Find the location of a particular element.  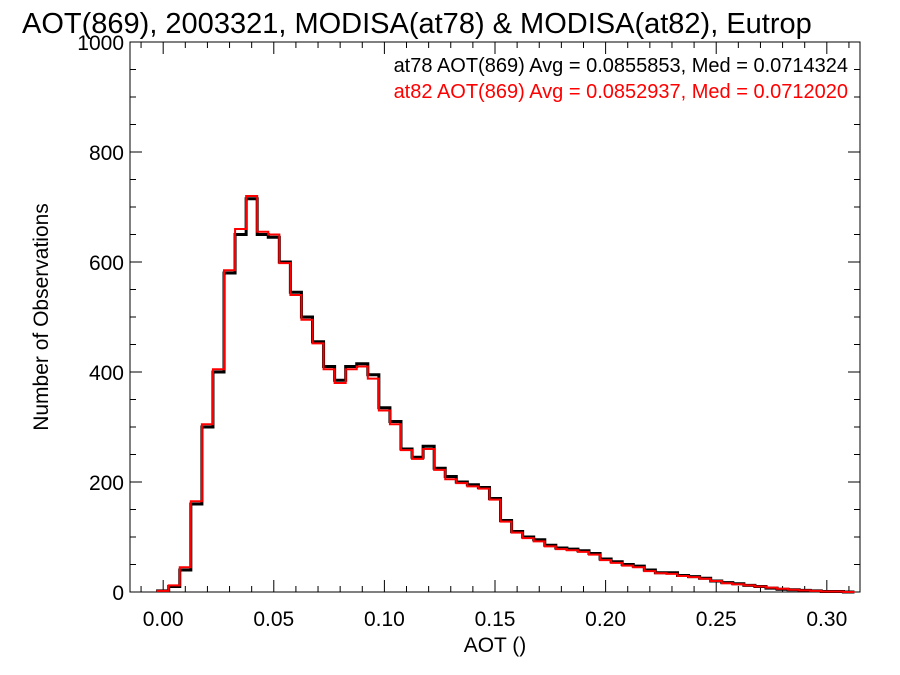

y-tick-label: 600 is located at coordinates (106, 263).